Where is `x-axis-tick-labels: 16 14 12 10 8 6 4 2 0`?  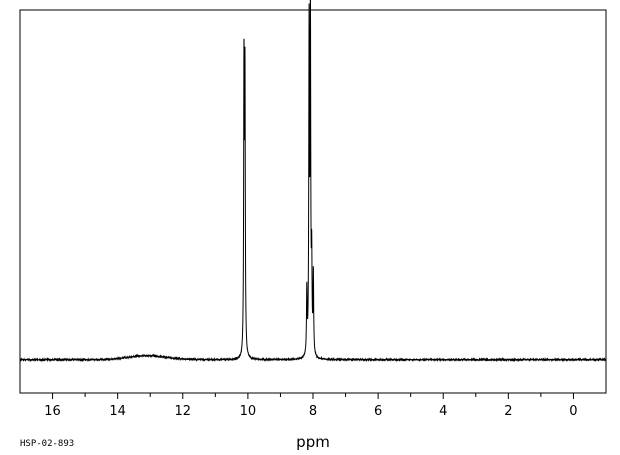
x-axis-tick-labels: 16 14 12 10 8 6 4 2 0 is located at coordinates (310, 411).